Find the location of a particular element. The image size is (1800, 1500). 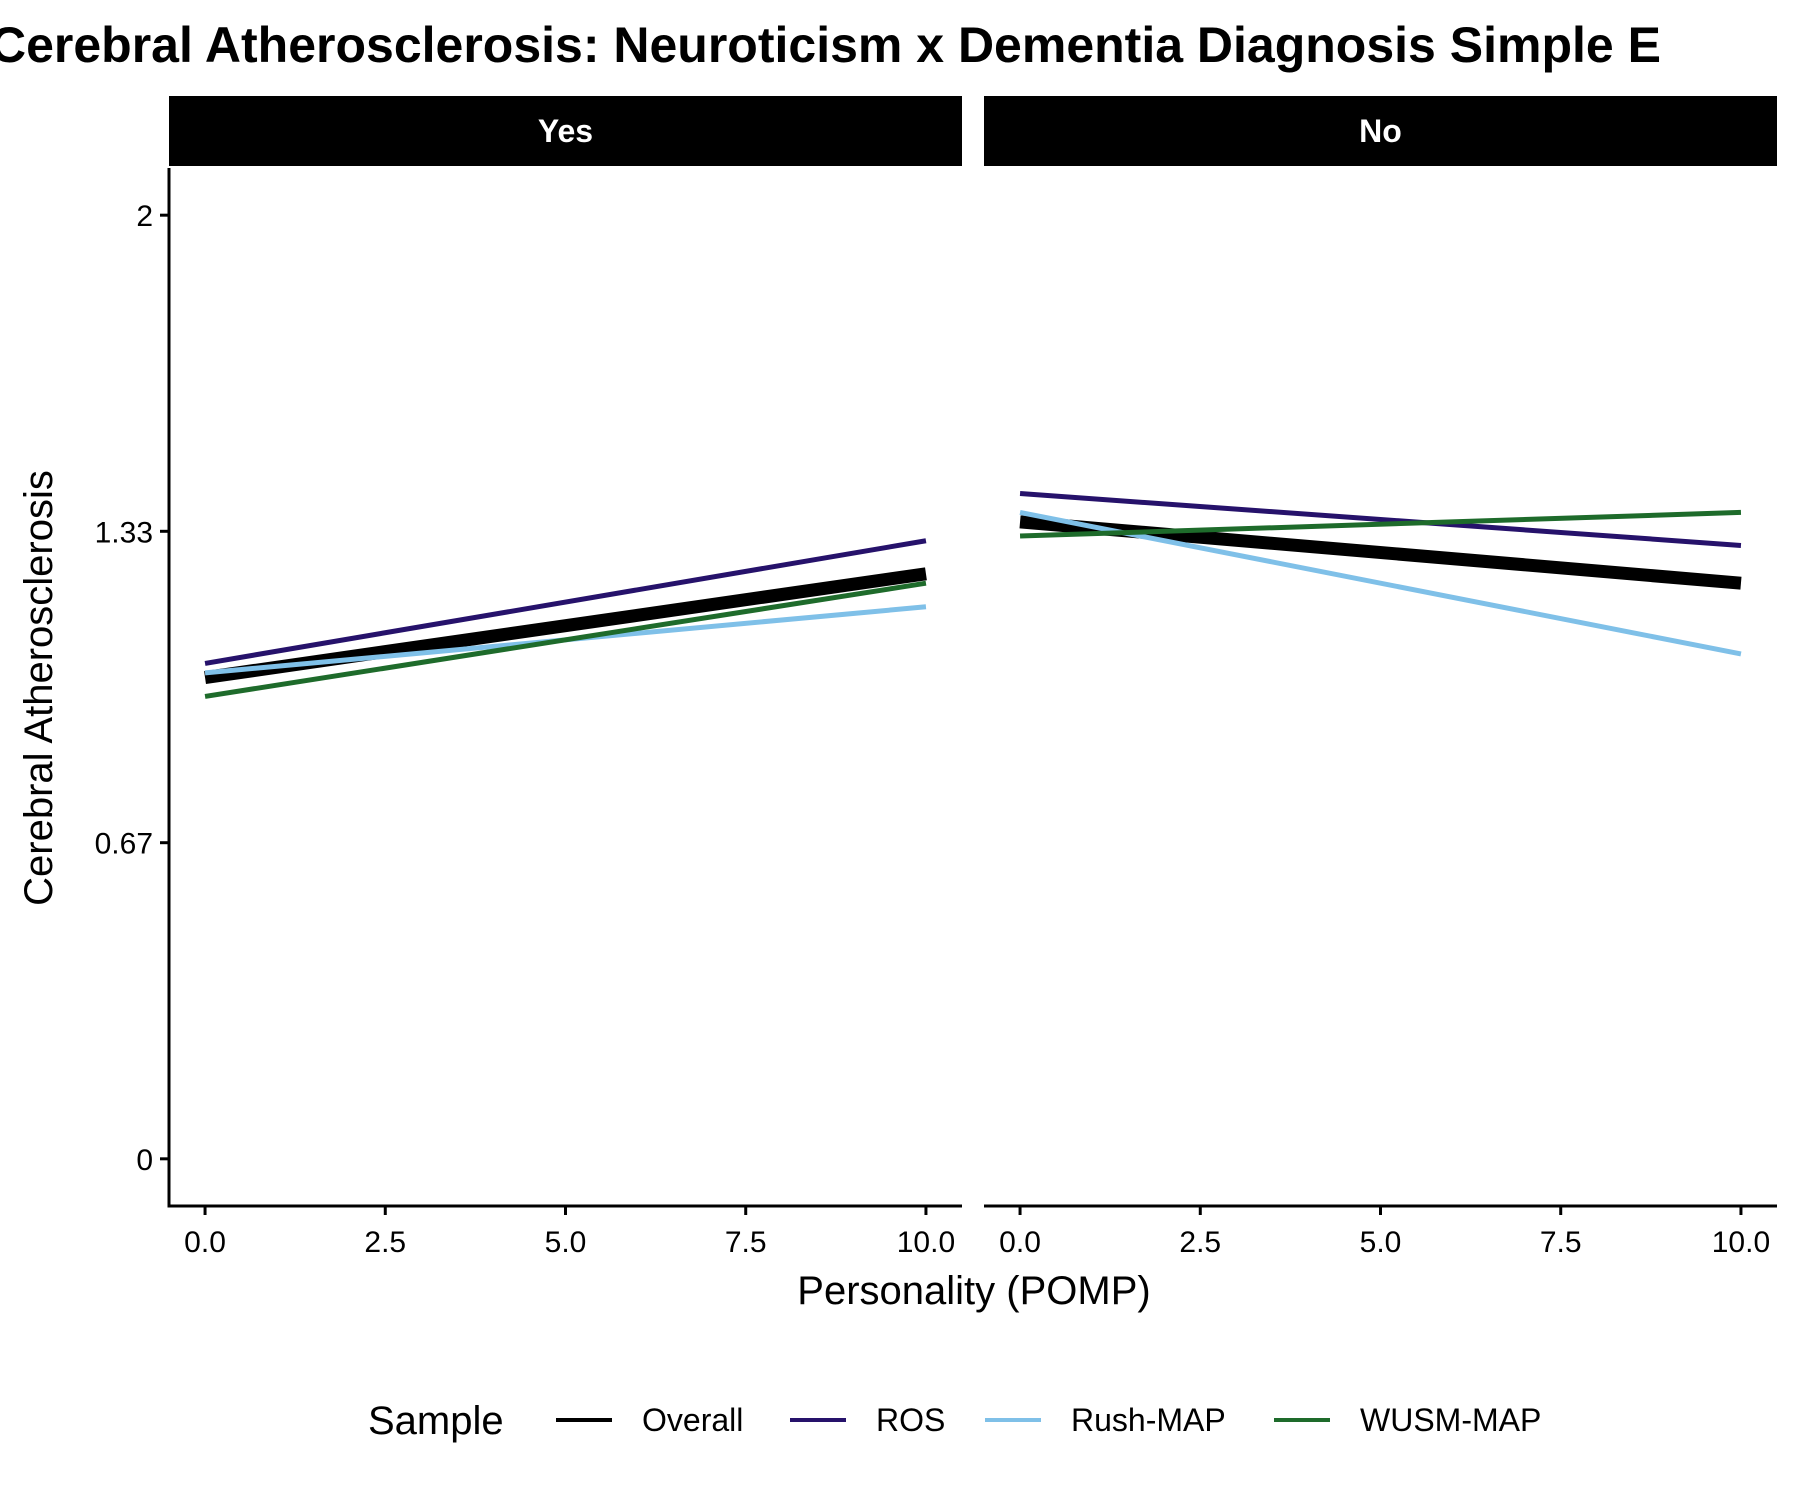

legend-label-rush-map: Rush-MAP is located at coordinates (1148, 1420).